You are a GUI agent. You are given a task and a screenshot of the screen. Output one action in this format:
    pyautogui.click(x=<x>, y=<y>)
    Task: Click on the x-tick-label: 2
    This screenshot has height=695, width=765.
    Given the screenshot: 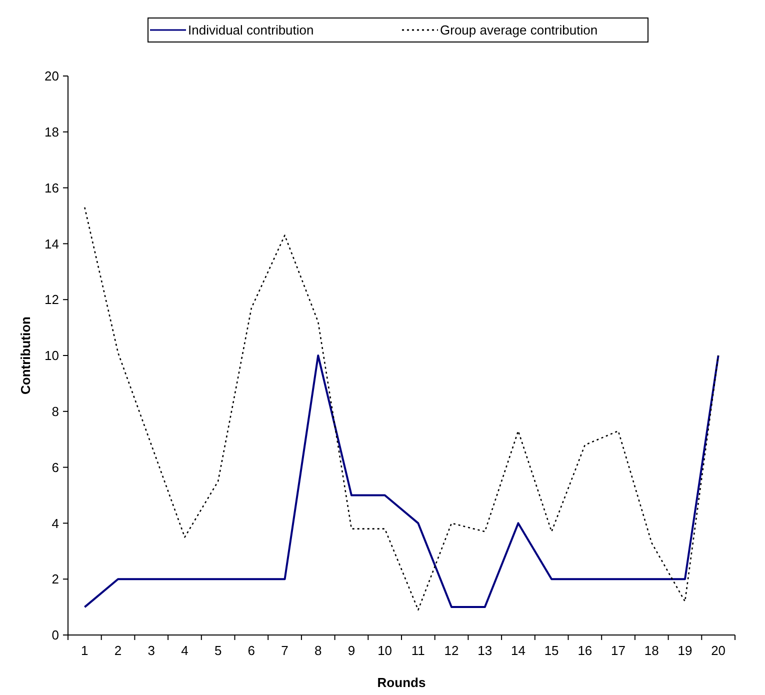 What is the action you would take?
    pyautogui.click(x=118, y=650)
    